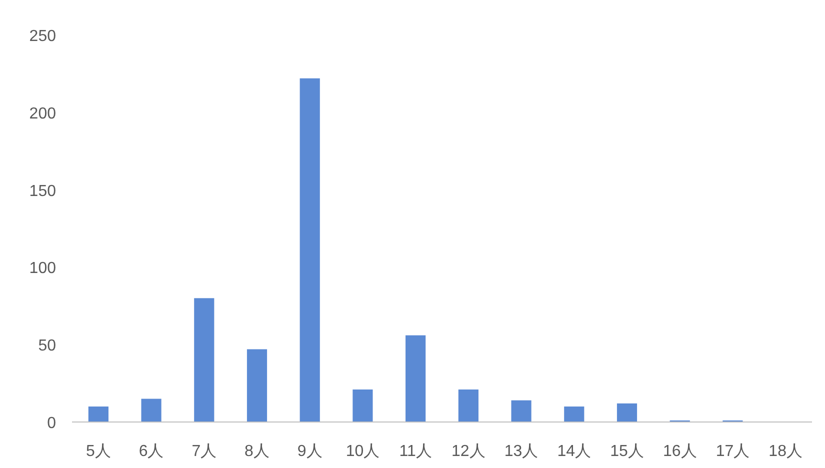 This screenshot has height=468, width=825. What do you see at coordinates (415, 451) in the screenshot?
I see `x-tick-label: 11人` at bounding box center [415, 451].